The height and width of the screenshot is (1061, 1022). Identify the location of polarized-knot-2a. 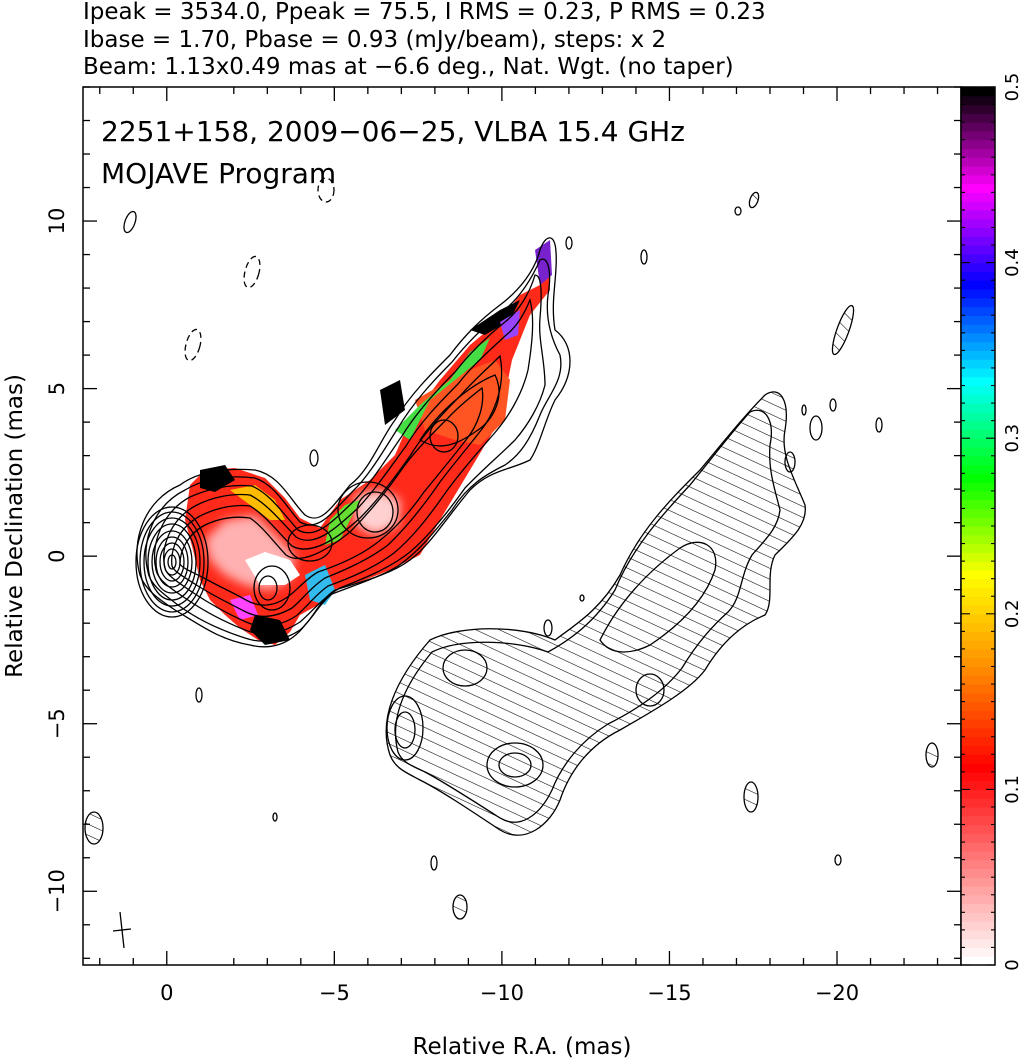
(515, 765).